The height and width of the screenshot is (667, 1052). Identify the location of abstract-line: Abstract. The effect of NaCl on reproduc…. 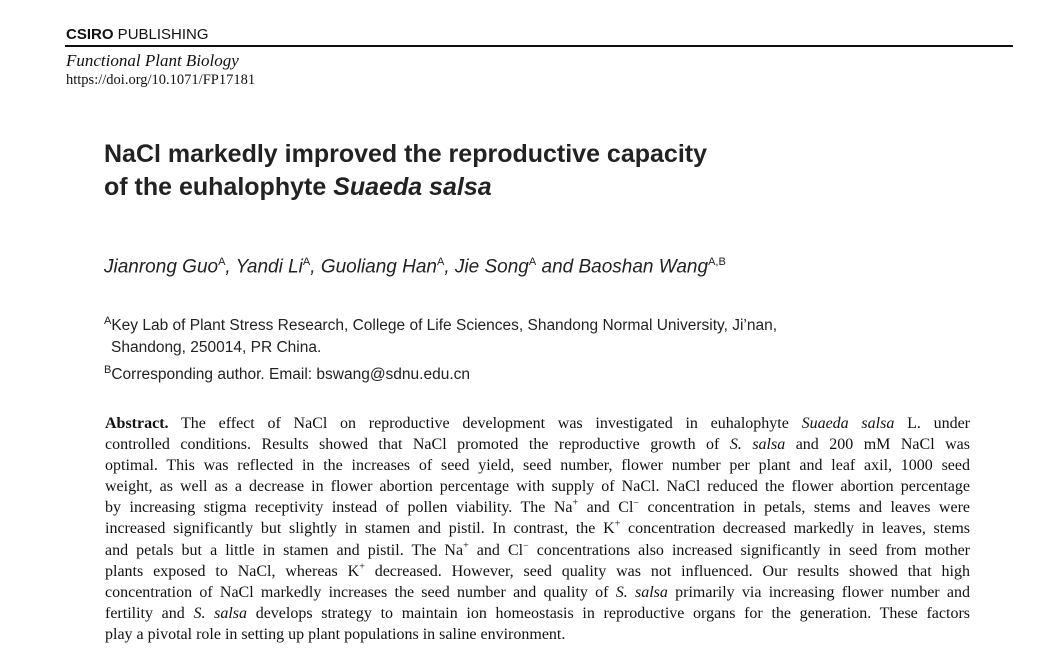
(537, 423).